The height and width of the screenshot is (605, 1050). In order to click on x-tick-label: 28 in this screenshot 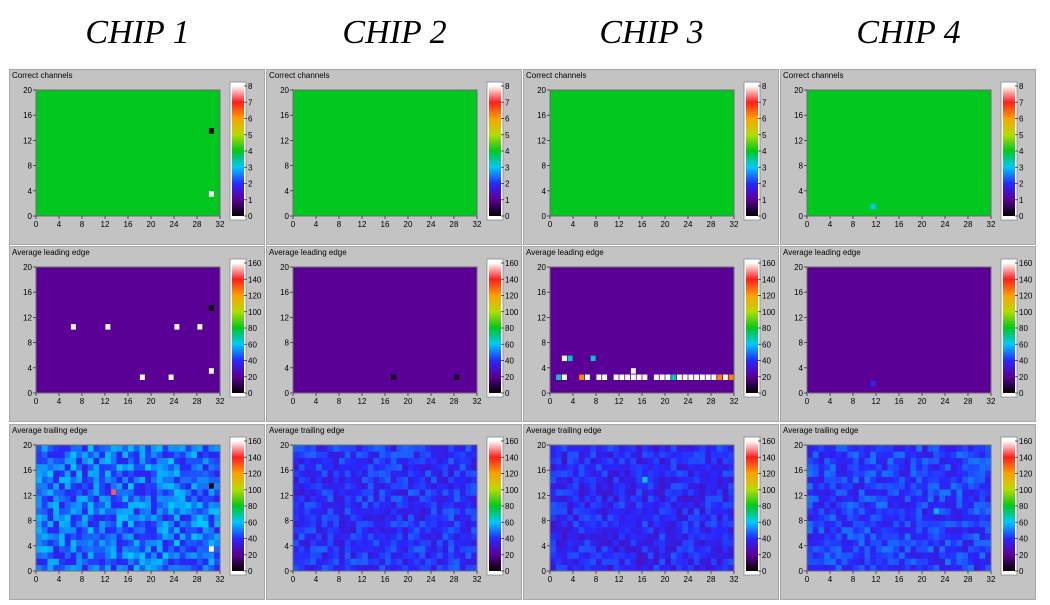, I will do `click(711, 224)`.